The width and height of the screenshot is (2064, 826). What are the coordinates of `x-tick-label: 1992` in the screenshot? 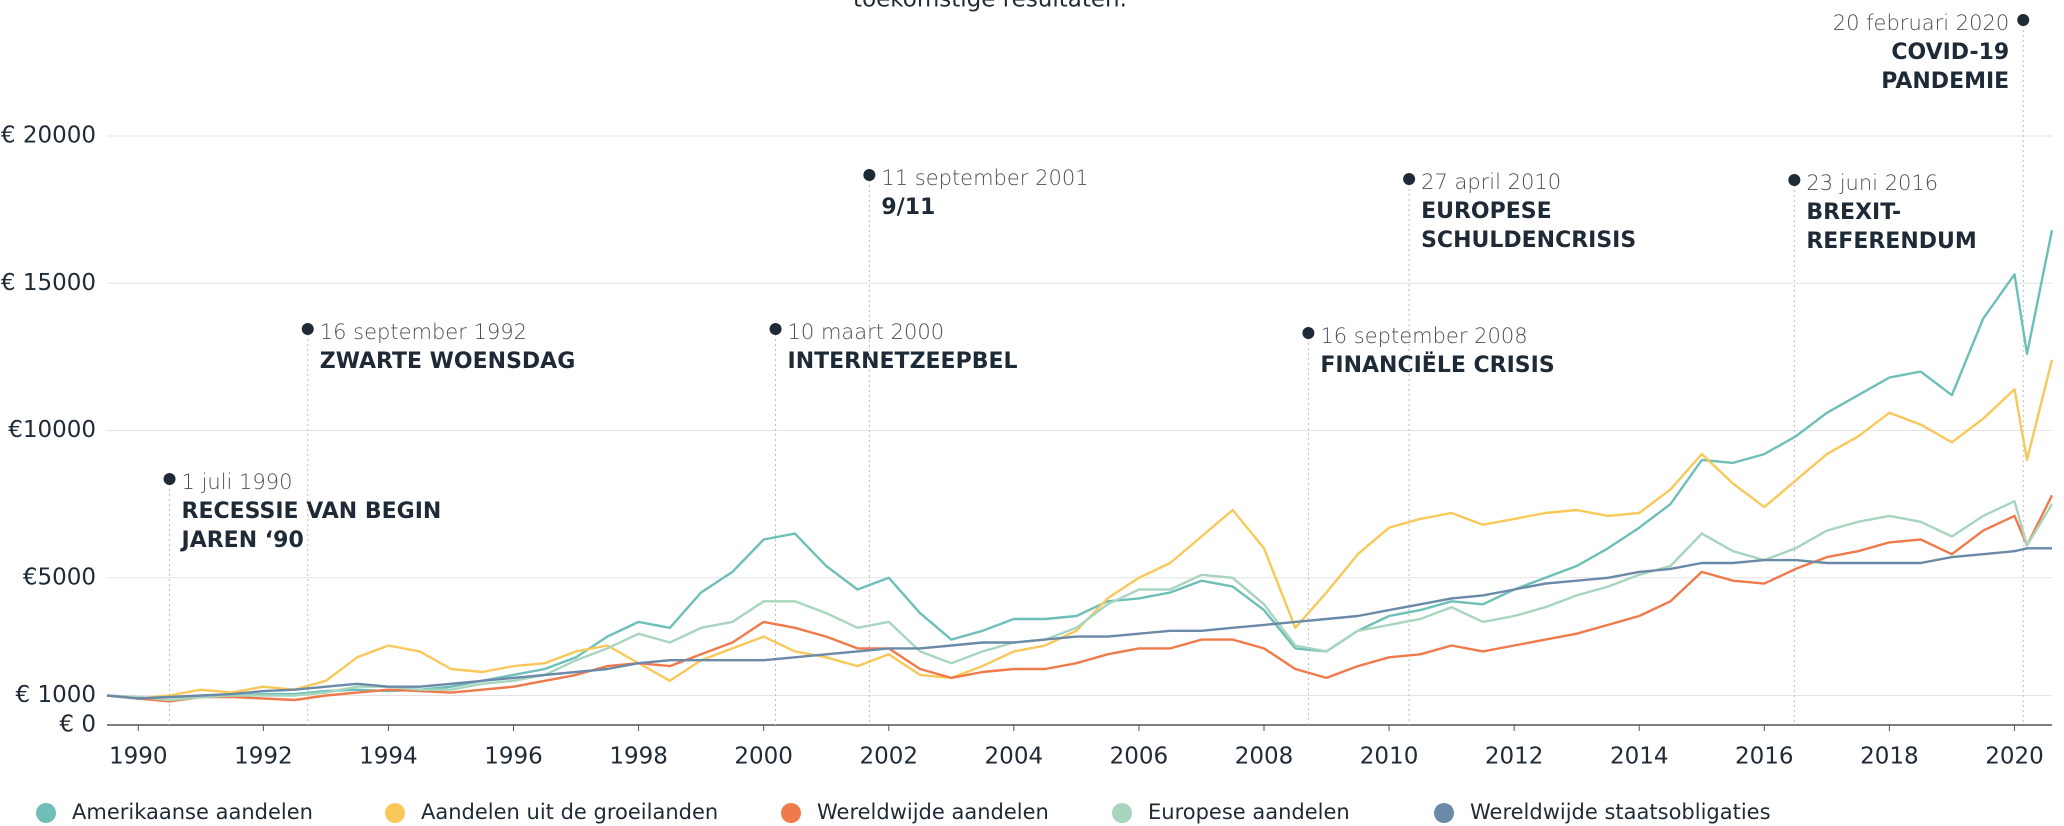 It's located at (263, 757).